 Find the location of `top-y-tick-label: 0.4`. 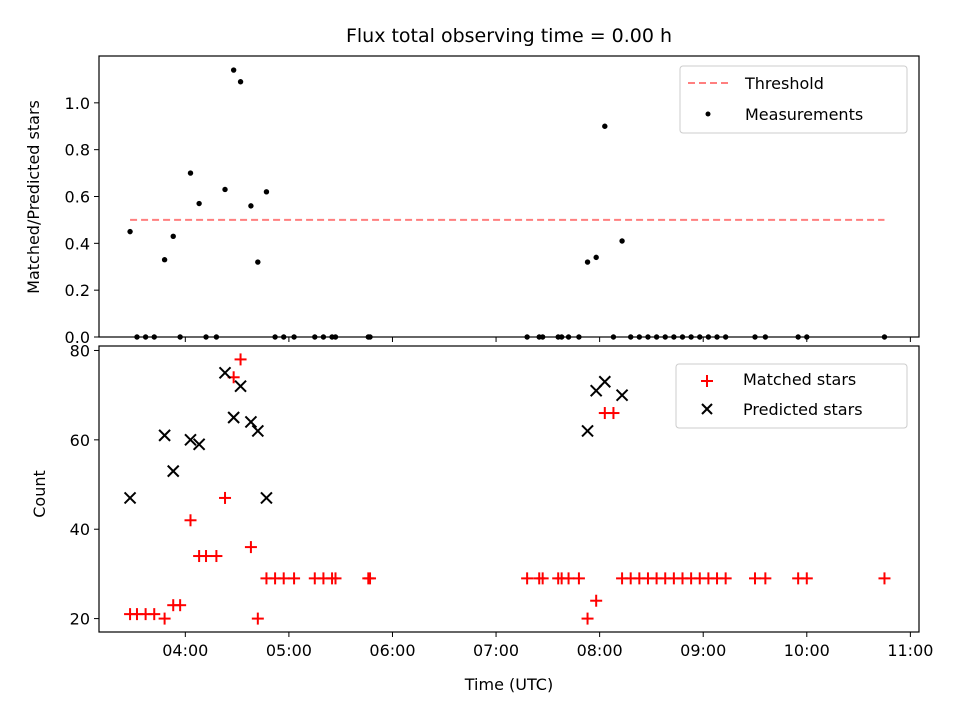

top-y-tick-label: 0.4 is located at coordinates (77, 243).